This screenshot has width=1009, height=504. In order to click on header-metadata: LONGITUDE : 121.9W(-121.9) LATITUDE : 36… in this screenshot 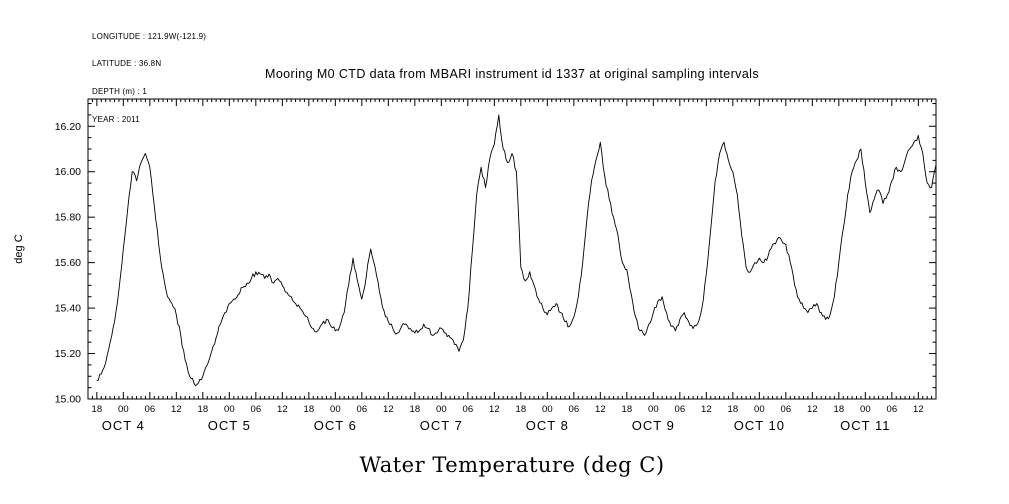, I will do `click(149, 78)`.